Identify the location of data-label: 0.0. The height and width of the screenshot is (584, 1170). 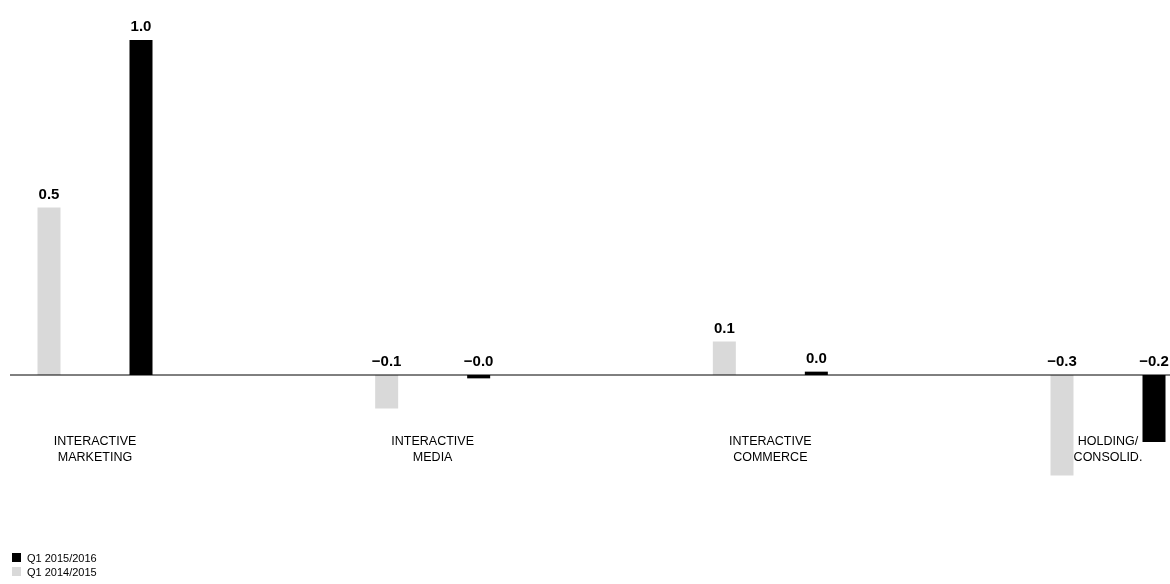
(816, 357).